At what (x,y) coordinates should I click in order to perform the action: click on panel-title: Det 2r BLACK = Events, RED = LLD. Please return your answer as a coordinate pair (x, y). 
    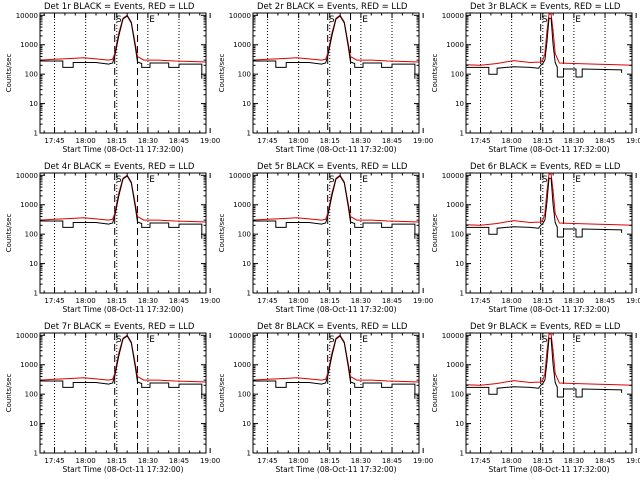
    Looking at the image, I should click on (332, 7).